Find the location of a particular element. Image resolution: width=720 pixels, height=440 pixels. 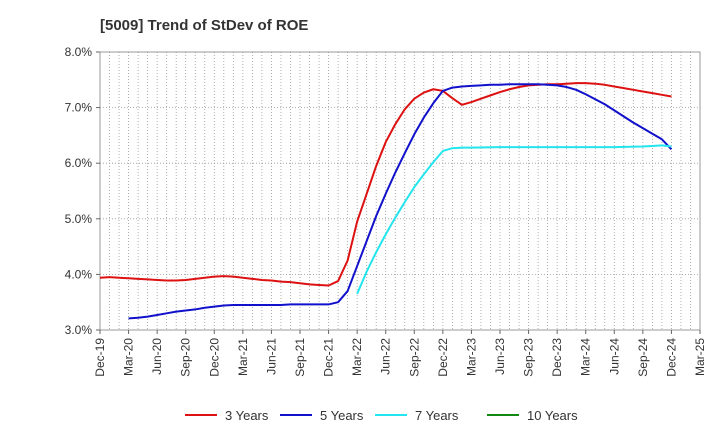

legend: 3 Years 5 Years 7 Years 10 Years is located at coordinates (381, 415).